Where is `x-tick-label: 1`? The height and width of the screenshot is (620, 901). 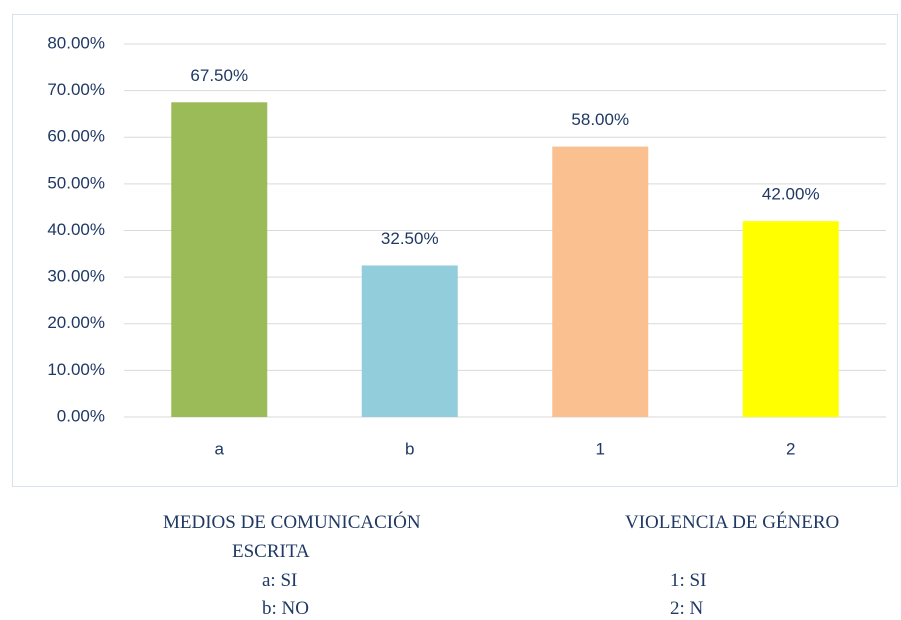
x-tick-label: 1 is located at coordinates (600, 448).